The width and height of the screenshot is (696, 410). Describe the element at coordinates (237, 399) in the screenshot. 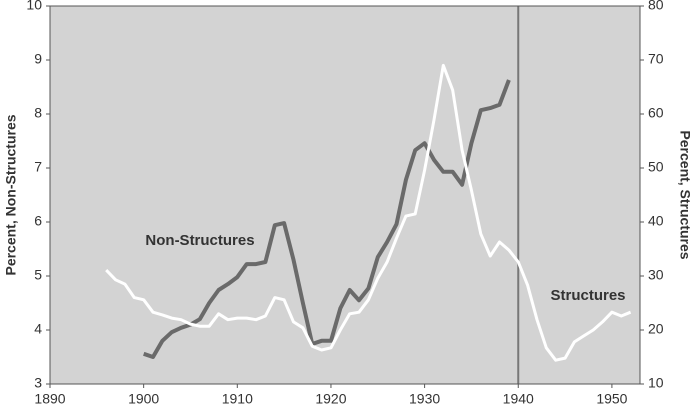

I see `x-tick-label: 1910` at that location.